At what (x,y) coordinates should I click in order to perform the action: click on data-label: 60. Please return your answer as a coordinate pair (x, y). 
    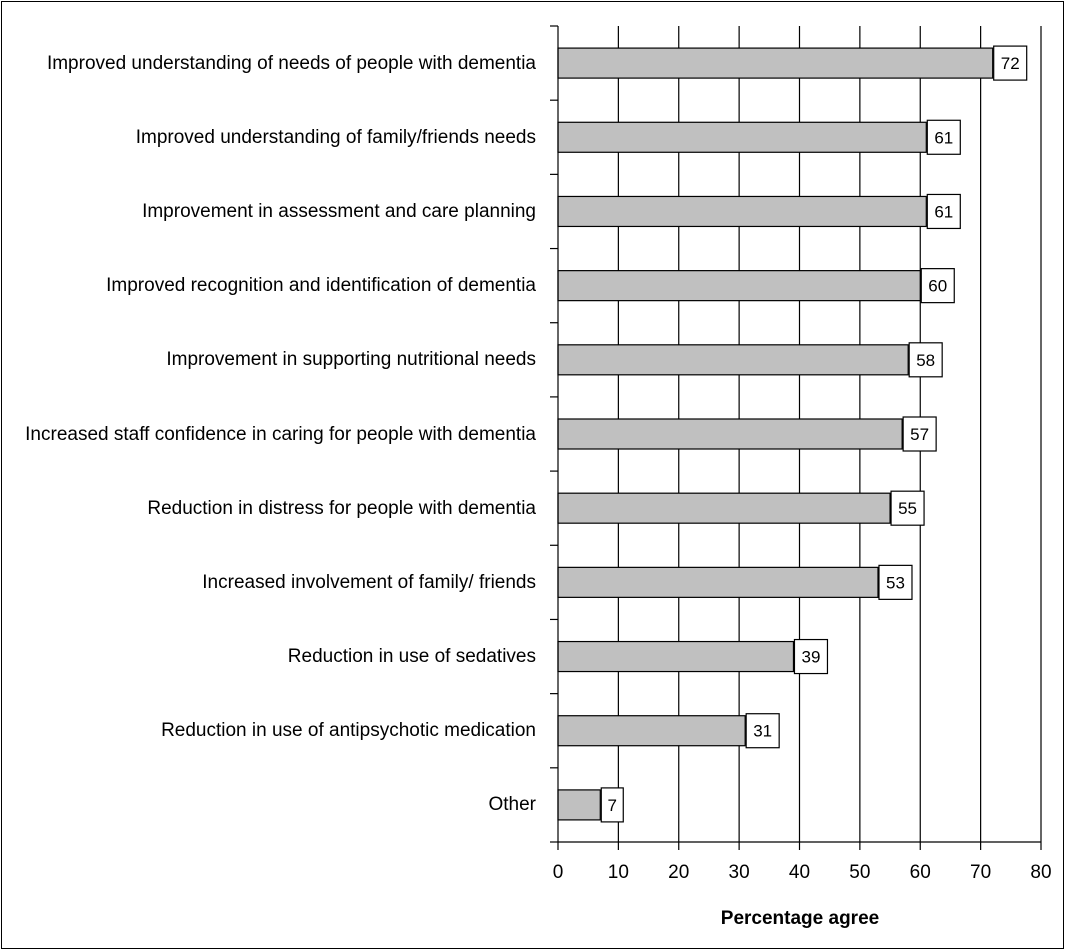
    Looking at the image, I should click on (937, 286).